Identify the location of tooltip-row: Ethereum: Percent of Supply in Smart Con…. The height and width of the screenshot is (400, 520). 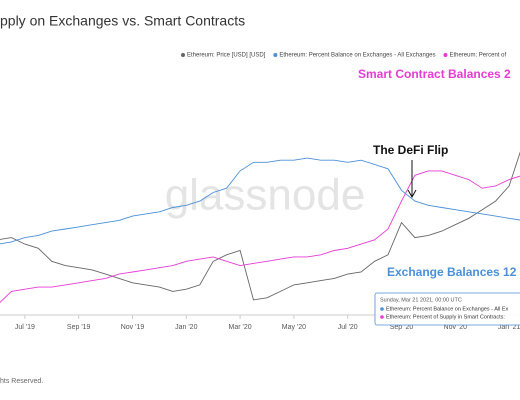
(445, 317).